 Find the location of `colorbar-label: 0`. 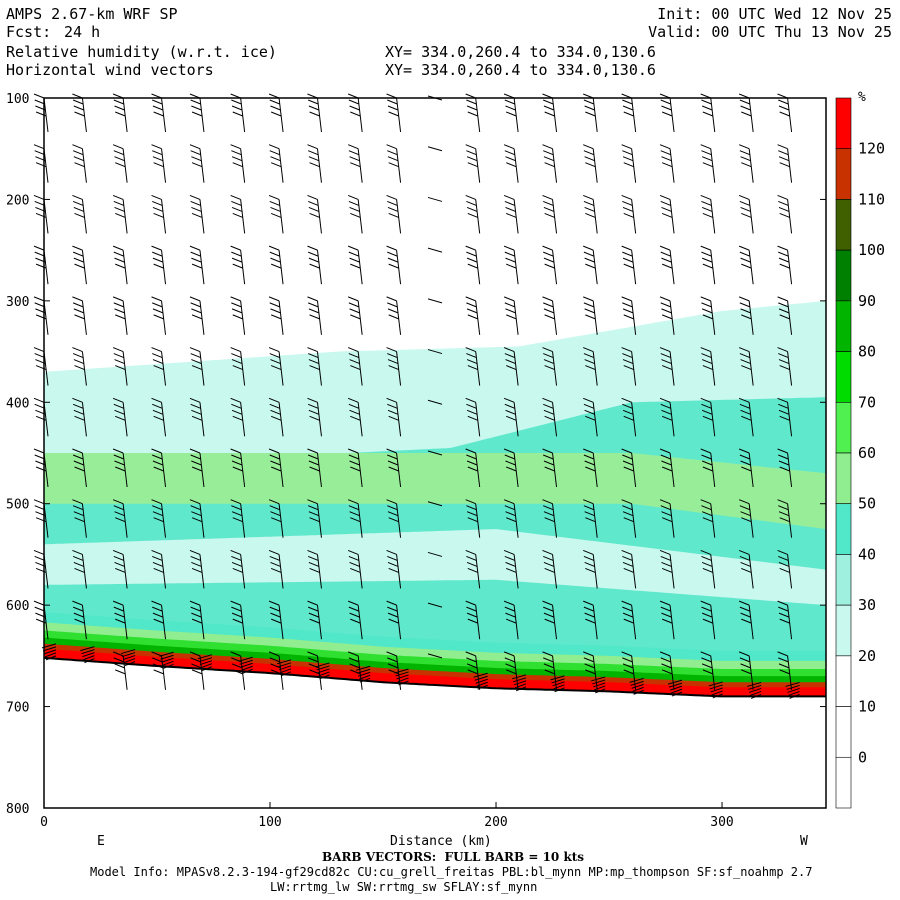

colorbar-label: 0 is located at coordinates (862, 757).